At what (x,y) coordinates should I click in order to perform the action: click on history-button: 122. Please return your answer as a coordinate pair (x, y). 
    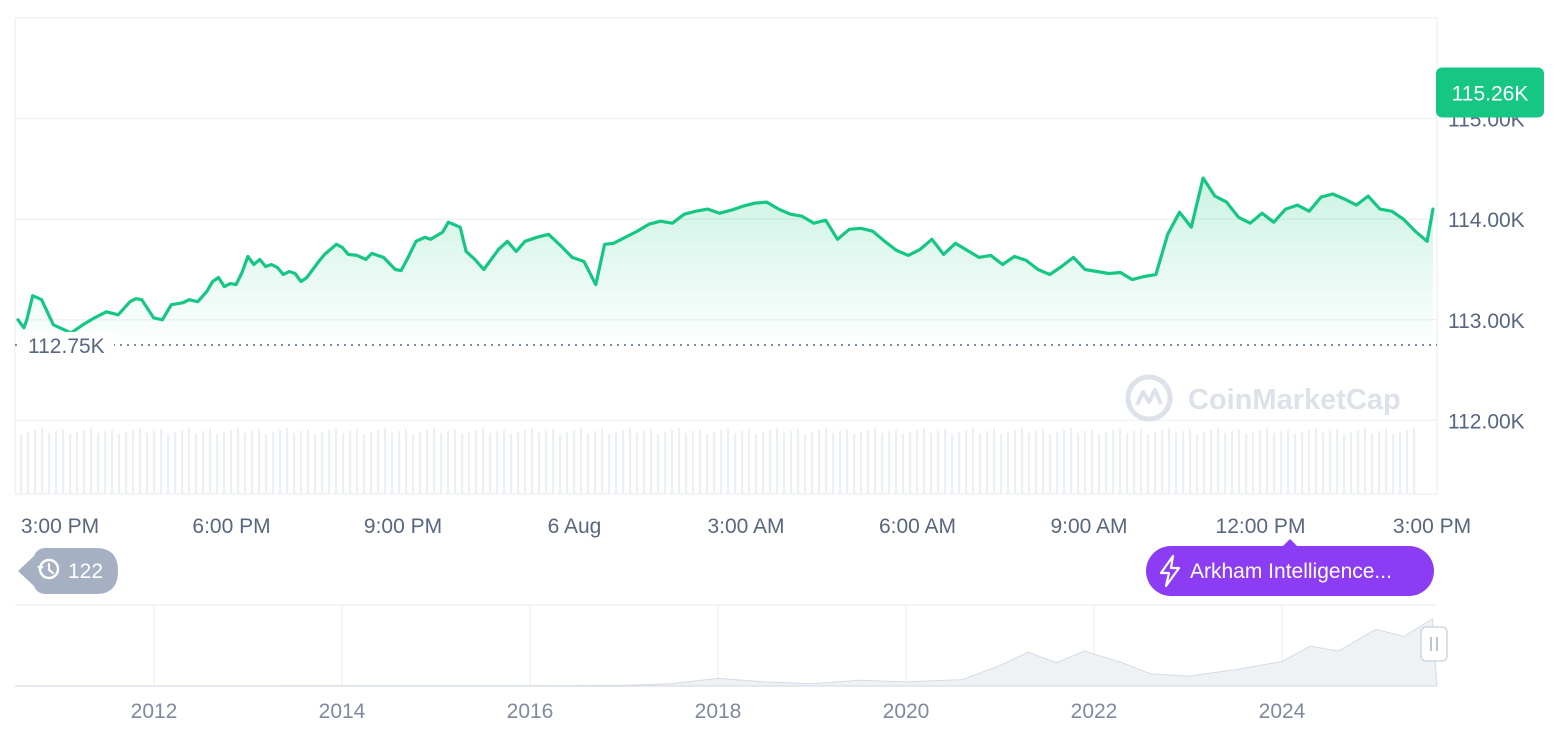
    Looking at the image, I should click on (68, 571).